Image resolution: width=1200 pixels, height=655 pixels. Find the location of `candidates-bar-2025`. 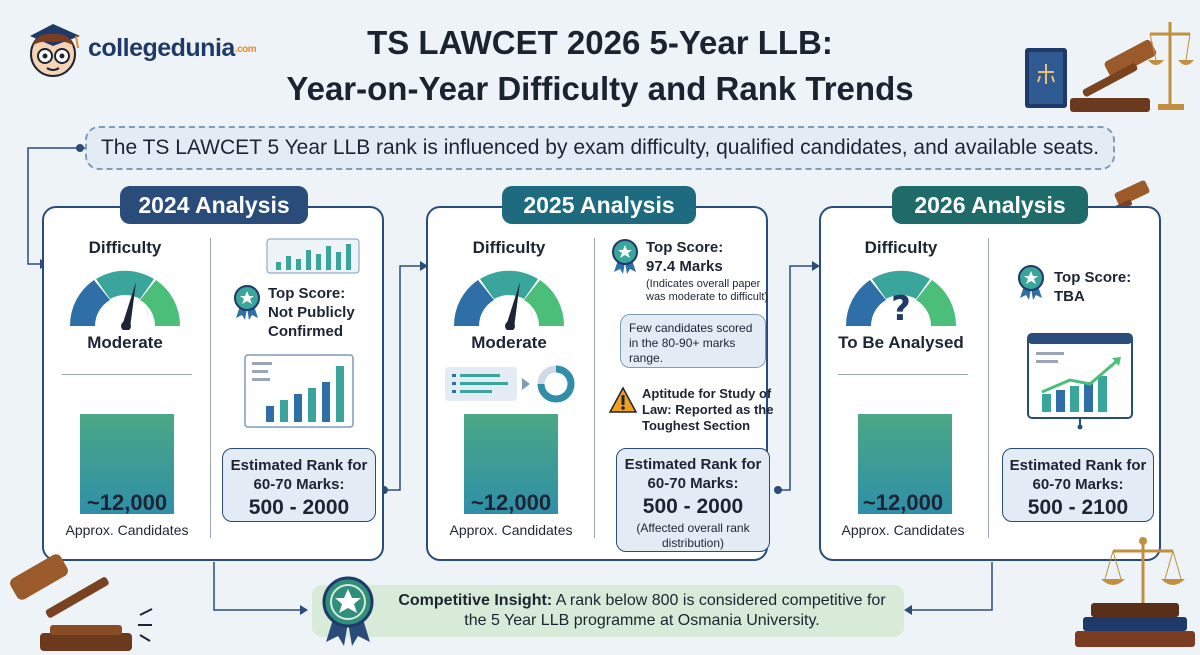

candidates-bar-2025 is located at coordinates (511, 464).